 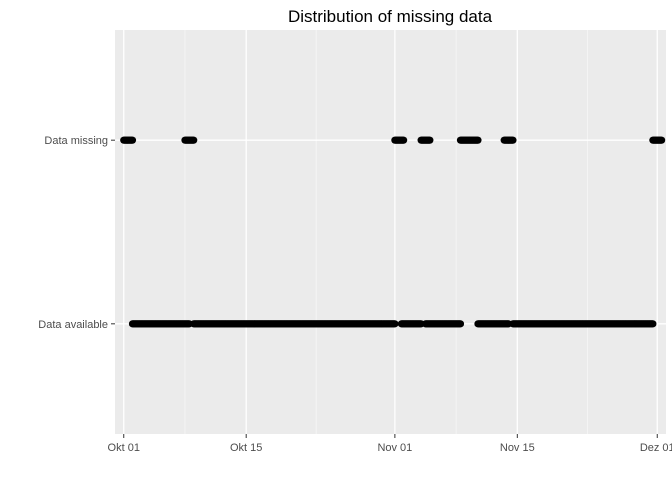 What do you see at coordinates (517, 448) in the screenshot?
I see `x-tick-label-3: Nov 15` at bounding box center [517, 448].